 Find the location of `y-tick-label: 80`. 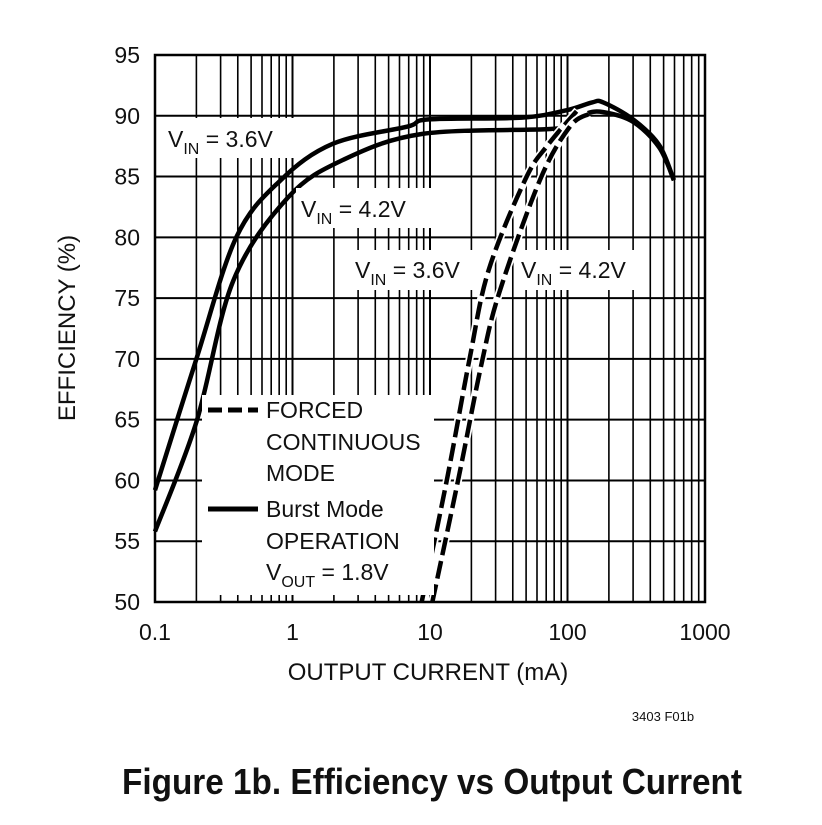

y-tick-label: 80 is located at coordinates (127, 237).